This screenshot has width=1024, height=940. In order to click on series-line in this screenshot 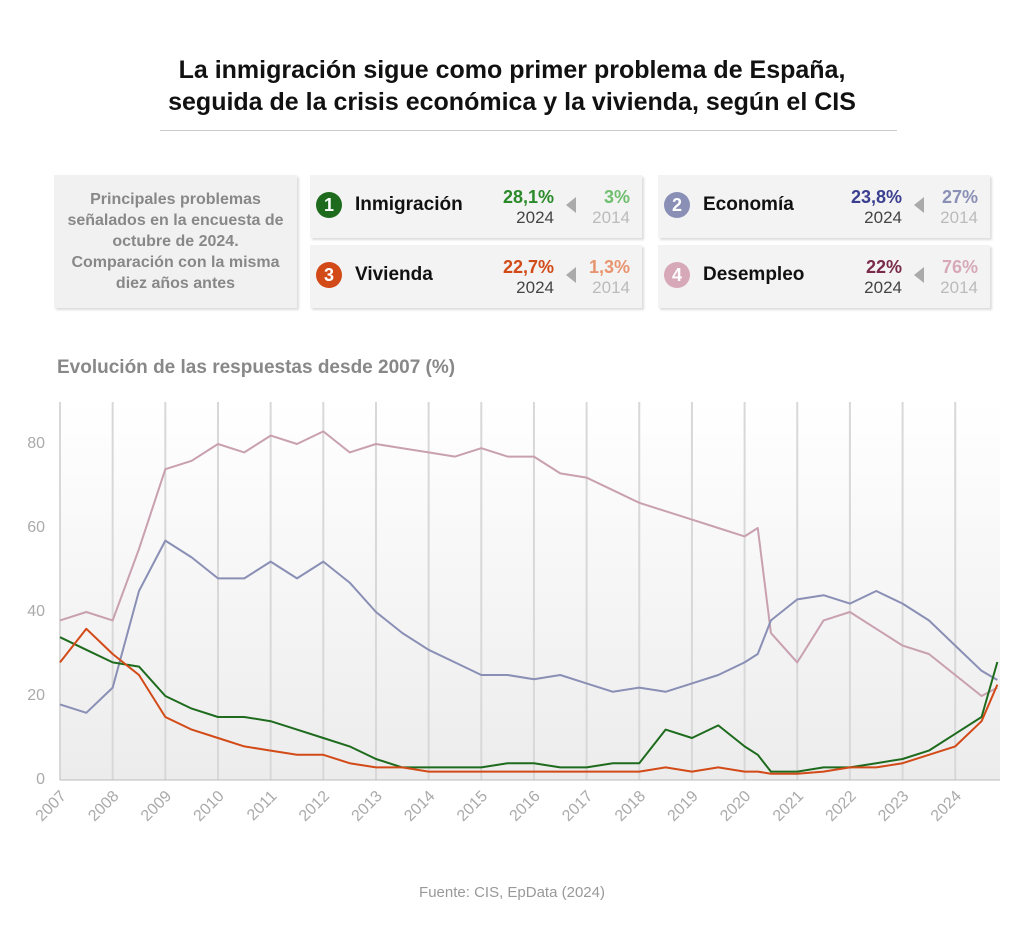, I will do `click(529, 701)`.